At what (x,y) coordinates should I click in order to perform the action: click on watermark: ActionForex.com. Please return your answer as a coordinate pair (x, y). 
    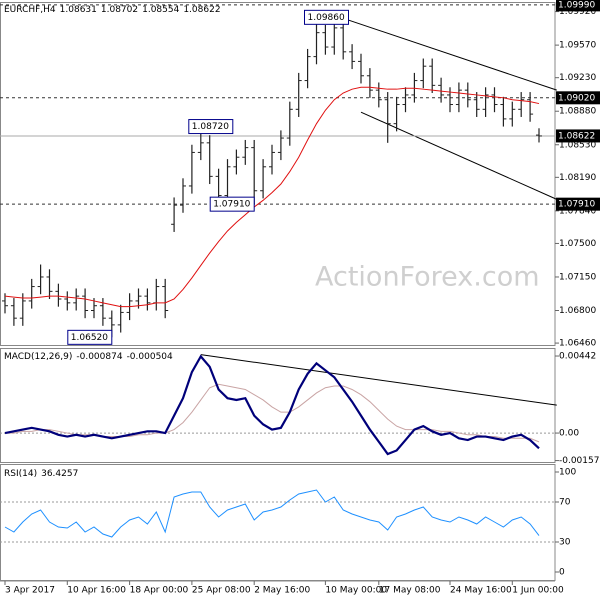
    Looking at the image, I should click on (427, 277).